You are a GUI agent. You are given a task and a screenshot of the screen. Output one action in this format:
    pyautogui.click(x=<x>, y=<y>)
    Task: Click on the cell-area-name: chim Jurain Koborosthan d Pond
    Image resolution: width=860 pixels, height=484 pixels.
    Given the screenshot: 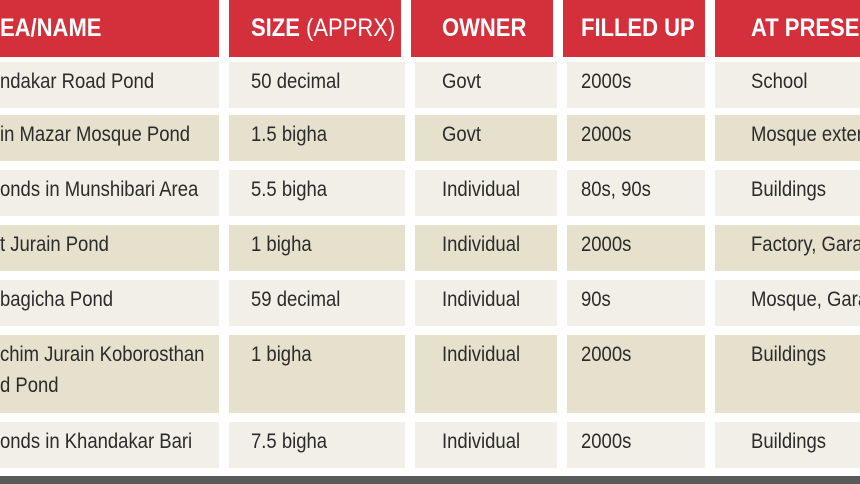 What is the action you would take?
    pyautogui.click(x=109, y=368)
    